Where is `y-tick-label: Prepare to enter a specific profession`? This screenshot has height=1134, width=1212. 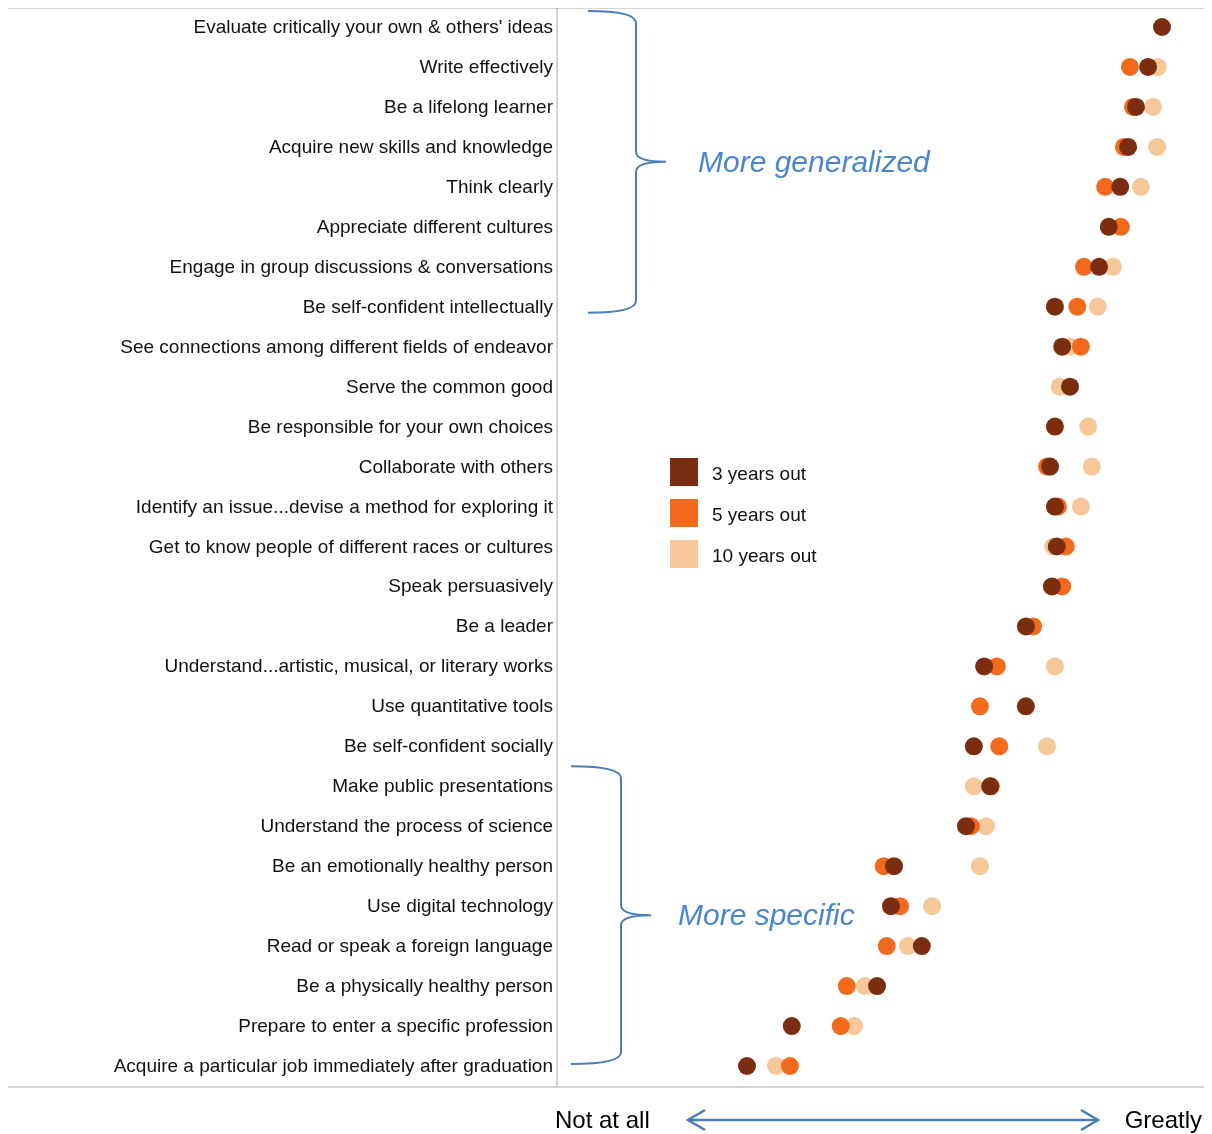 y-tick-label: Prepare to enter a specific profession is located at coordinates (395, 1026).